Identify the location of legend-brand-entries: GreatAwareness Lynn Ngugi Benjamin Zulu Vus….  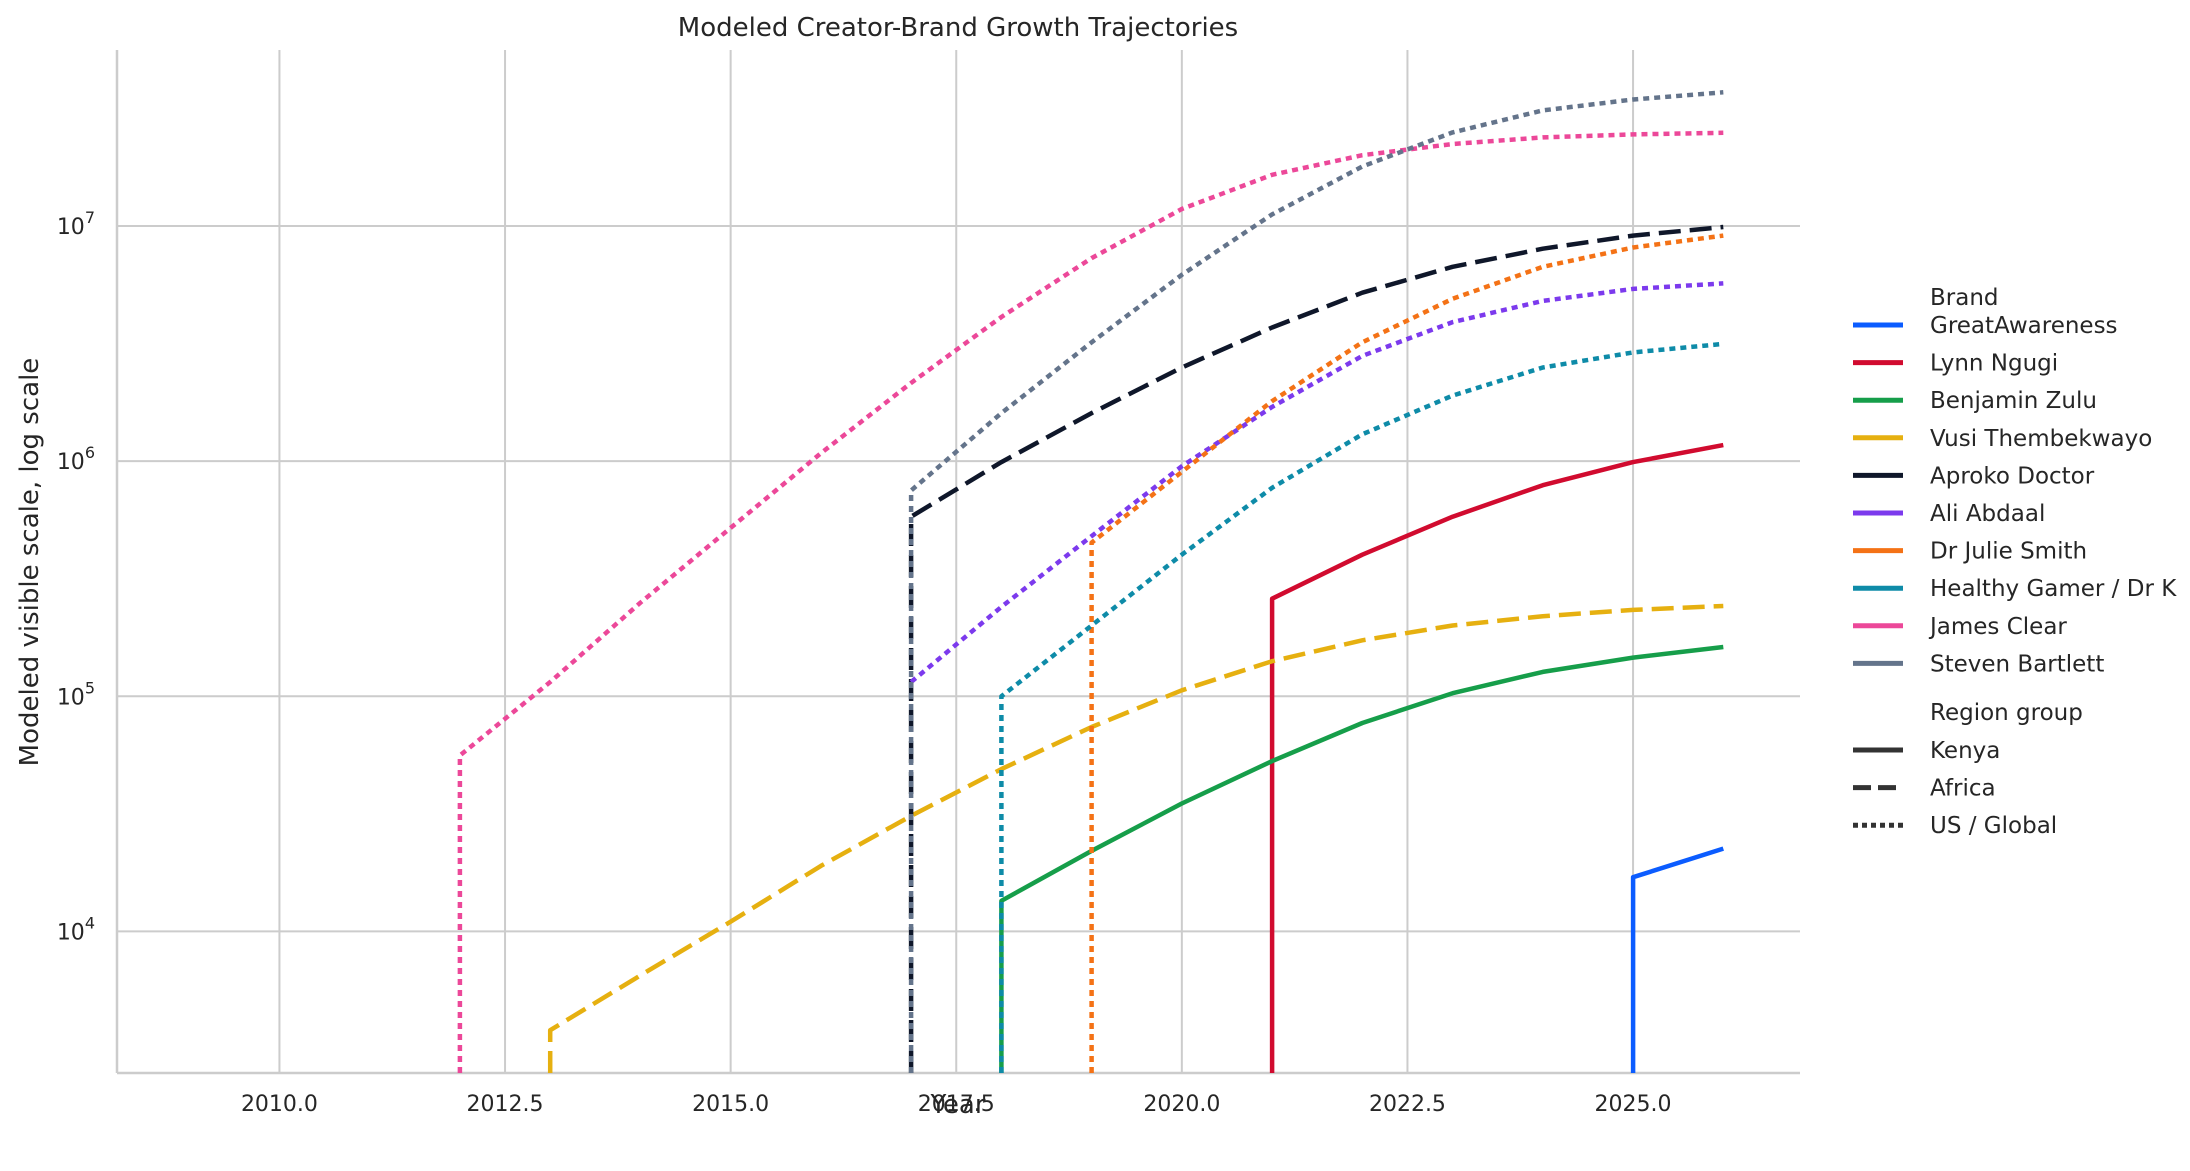
(2015, 495).